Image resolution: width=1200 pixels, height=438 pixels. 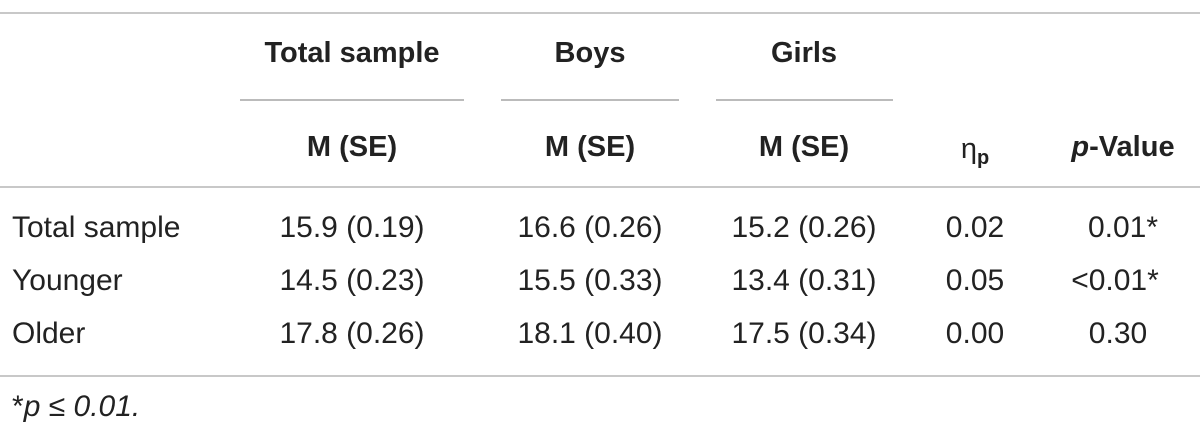 What do you see at coordinates (352, 227) in the screenshot?
I see `cell-total: 15.9 (0.19)` at bounding box center [352, 227].